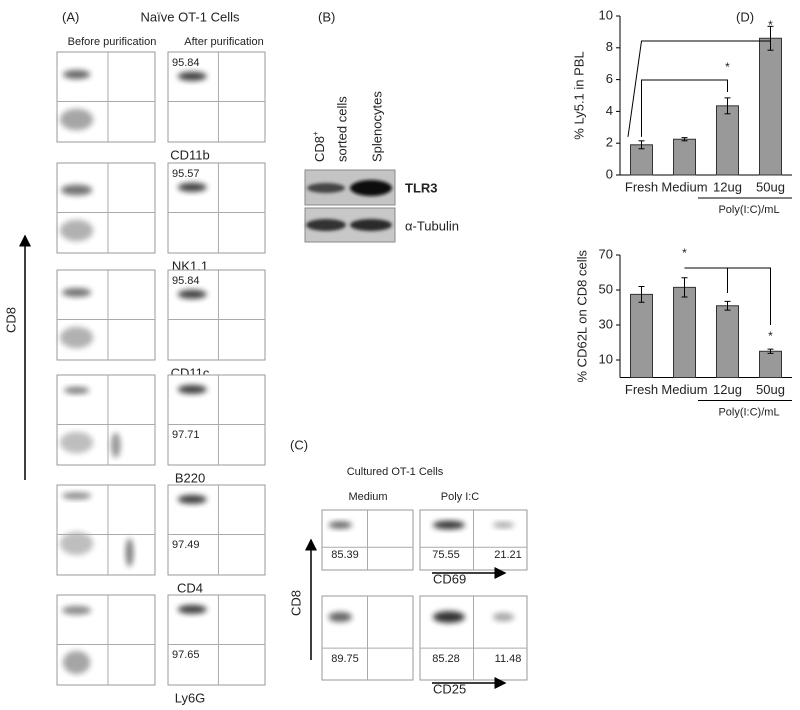  What do you see at coordinates (367, 497) in the screenshot?
I see `column-header: Medium` at bounding box center [367, 497].